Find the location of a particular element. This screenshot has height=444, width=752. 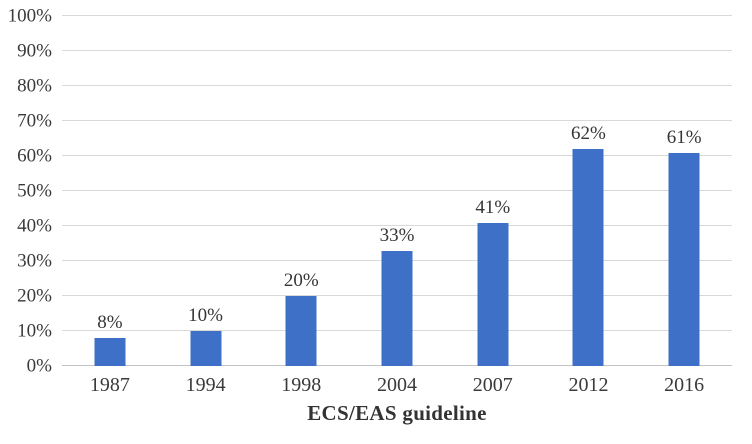

bar-1994 is located at coordinates (206, 348).